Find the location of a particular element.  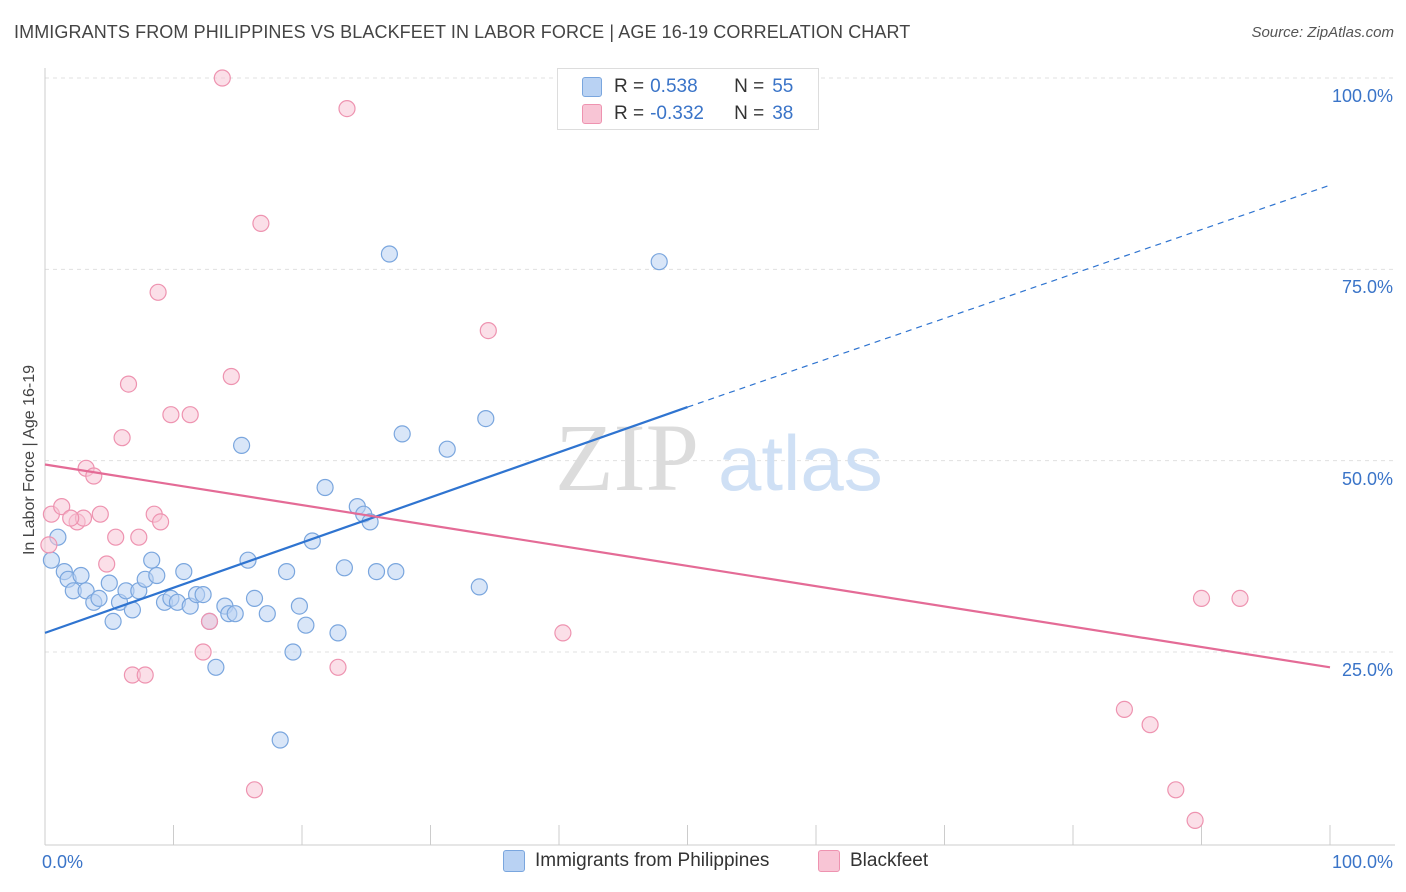

legend-row-pink: R = -0.332 N = 38 is located at coordinates (675, 114).